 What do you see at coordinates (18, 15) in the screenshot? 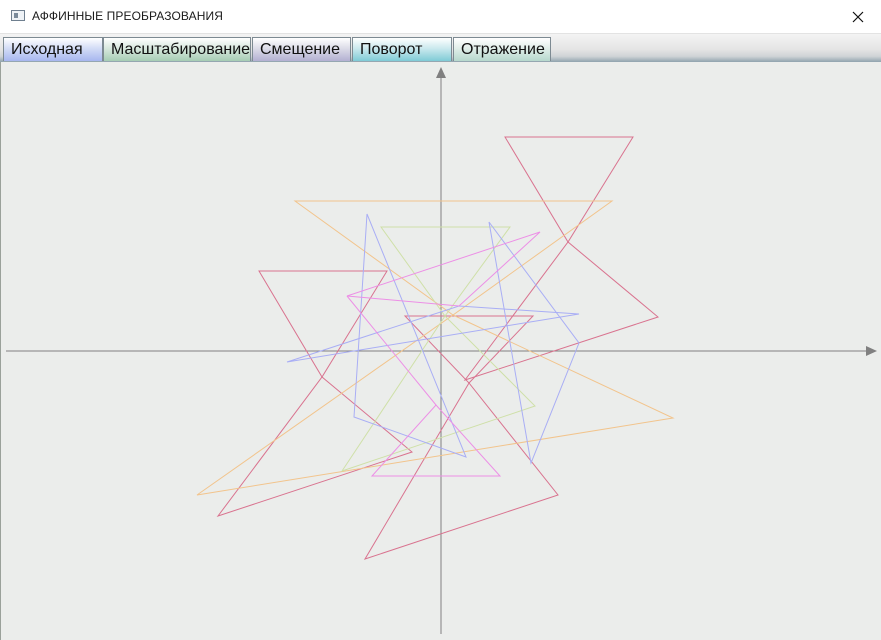
I see `window-icon` at bounding box center [18, 15].